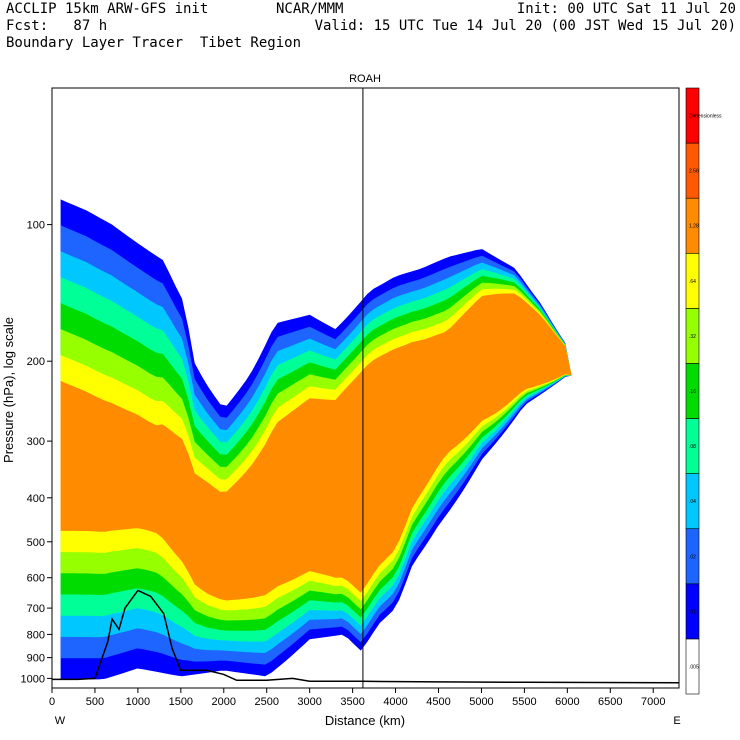 The height and width of the screenshot is (740, 740). What do you see at coordinates (352, 702) in the screenshot?
I see `x-tick-label: 3500` at bounding box center [352, 702].